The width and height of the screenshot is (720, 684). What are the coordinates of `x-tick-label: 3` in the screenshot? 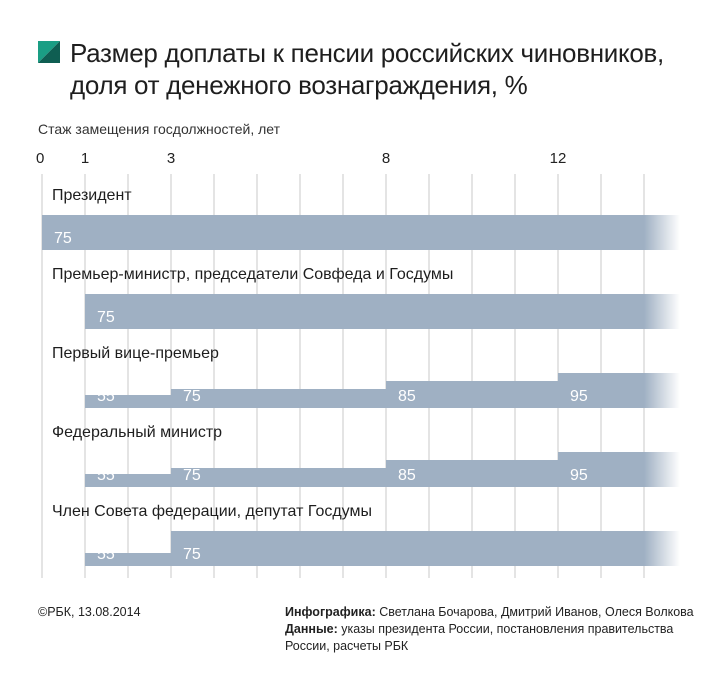 It's located at (171, 158).